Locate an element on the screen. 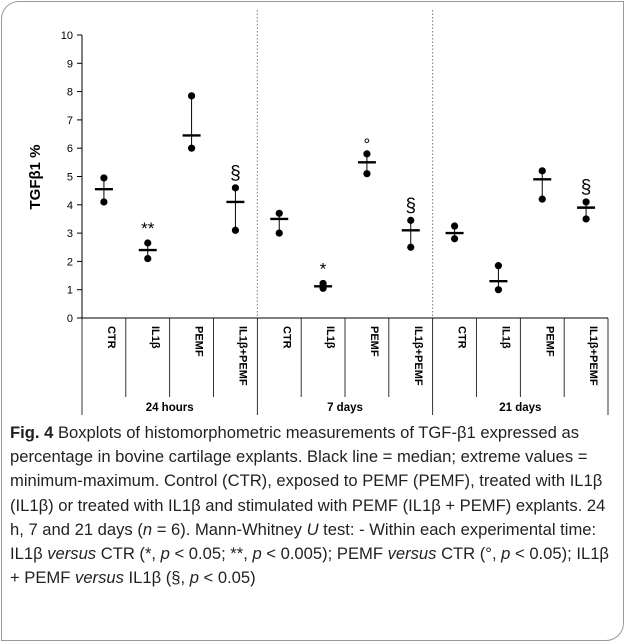  y-tick-label: 2 is located at coordinates (70, 262).